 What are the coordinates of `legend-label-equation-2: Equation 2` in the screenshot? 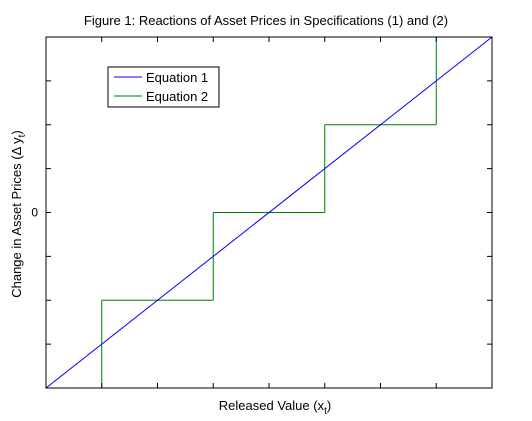 It's located at (177, 96).